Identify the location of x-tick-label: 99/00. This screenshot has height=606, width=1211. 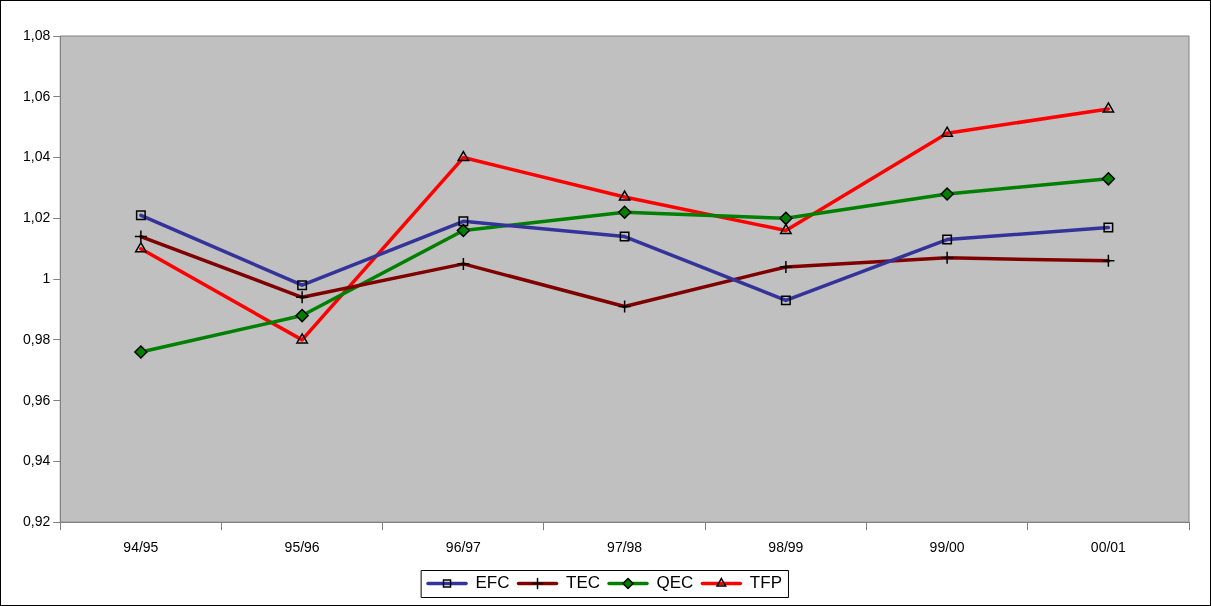
(947, 547).